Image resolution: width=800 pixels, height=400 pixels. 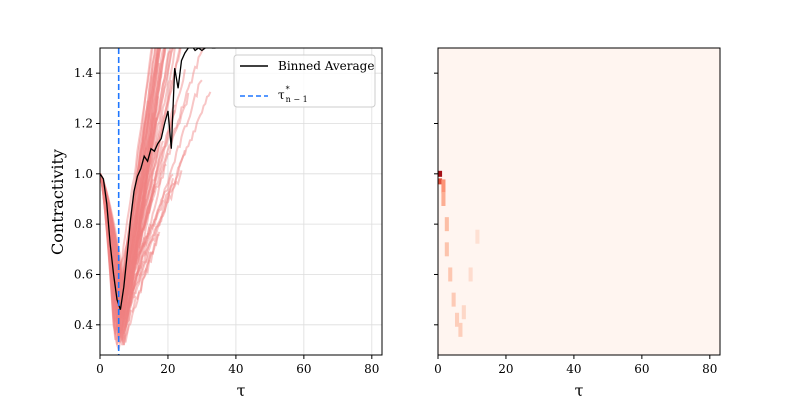 What do you see at coordinates (579, 390) in the screenshot?
I see `right-x-axis-title: τ` at bounding box center [579, 390].